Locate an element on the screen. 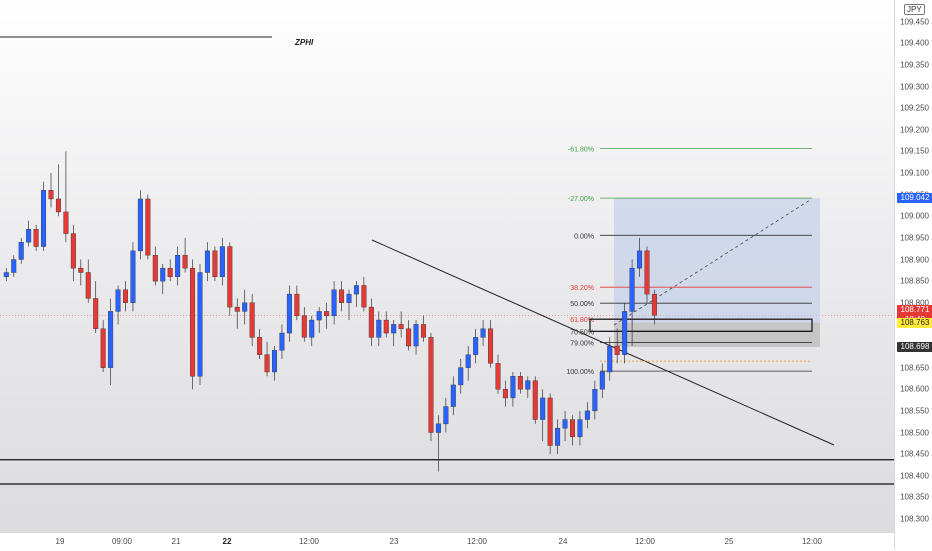  price-tick-label: 108.950 is located at coordinates (914, 238).